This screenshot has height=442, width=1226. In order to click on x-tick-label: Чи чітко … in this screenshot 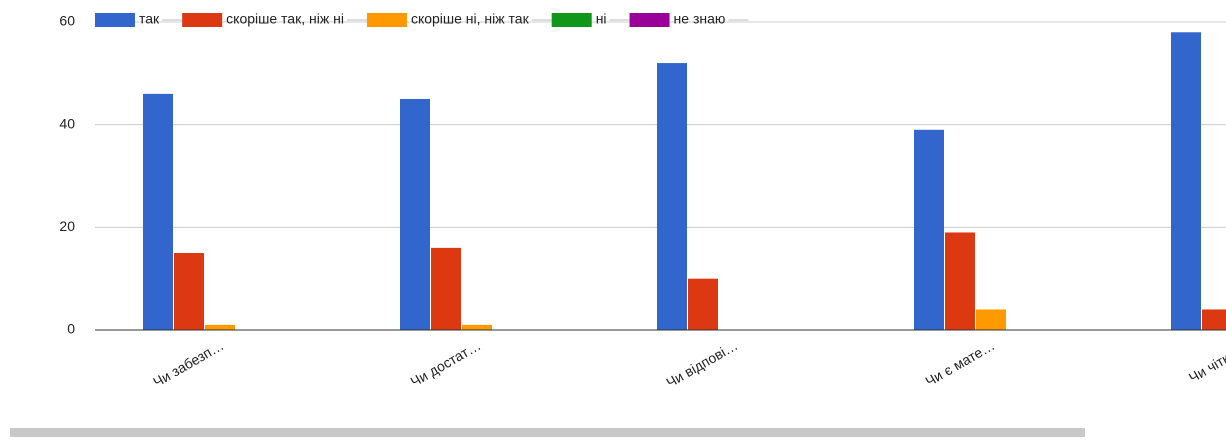, I will do `click(1206, 361)`.